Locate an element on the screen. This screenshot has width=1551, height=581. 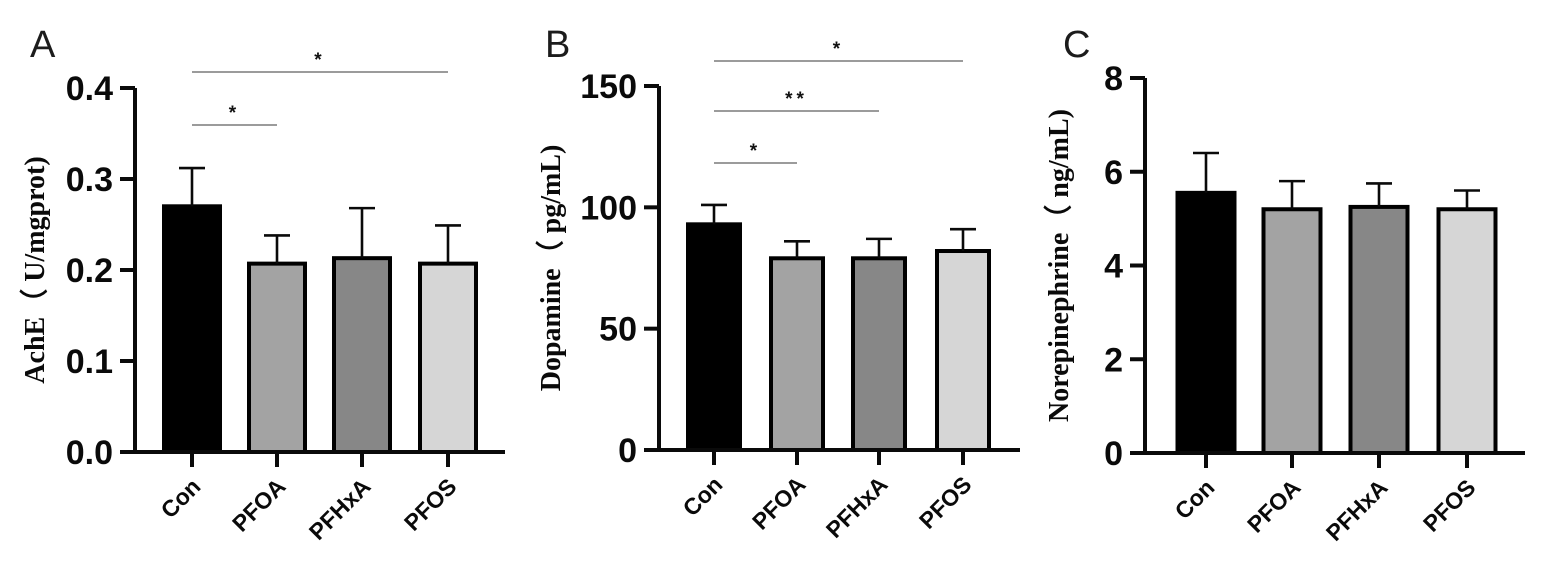
y-axis-title: Norepinephrine（ ng/mL) is located at coordinates (1058, 265).